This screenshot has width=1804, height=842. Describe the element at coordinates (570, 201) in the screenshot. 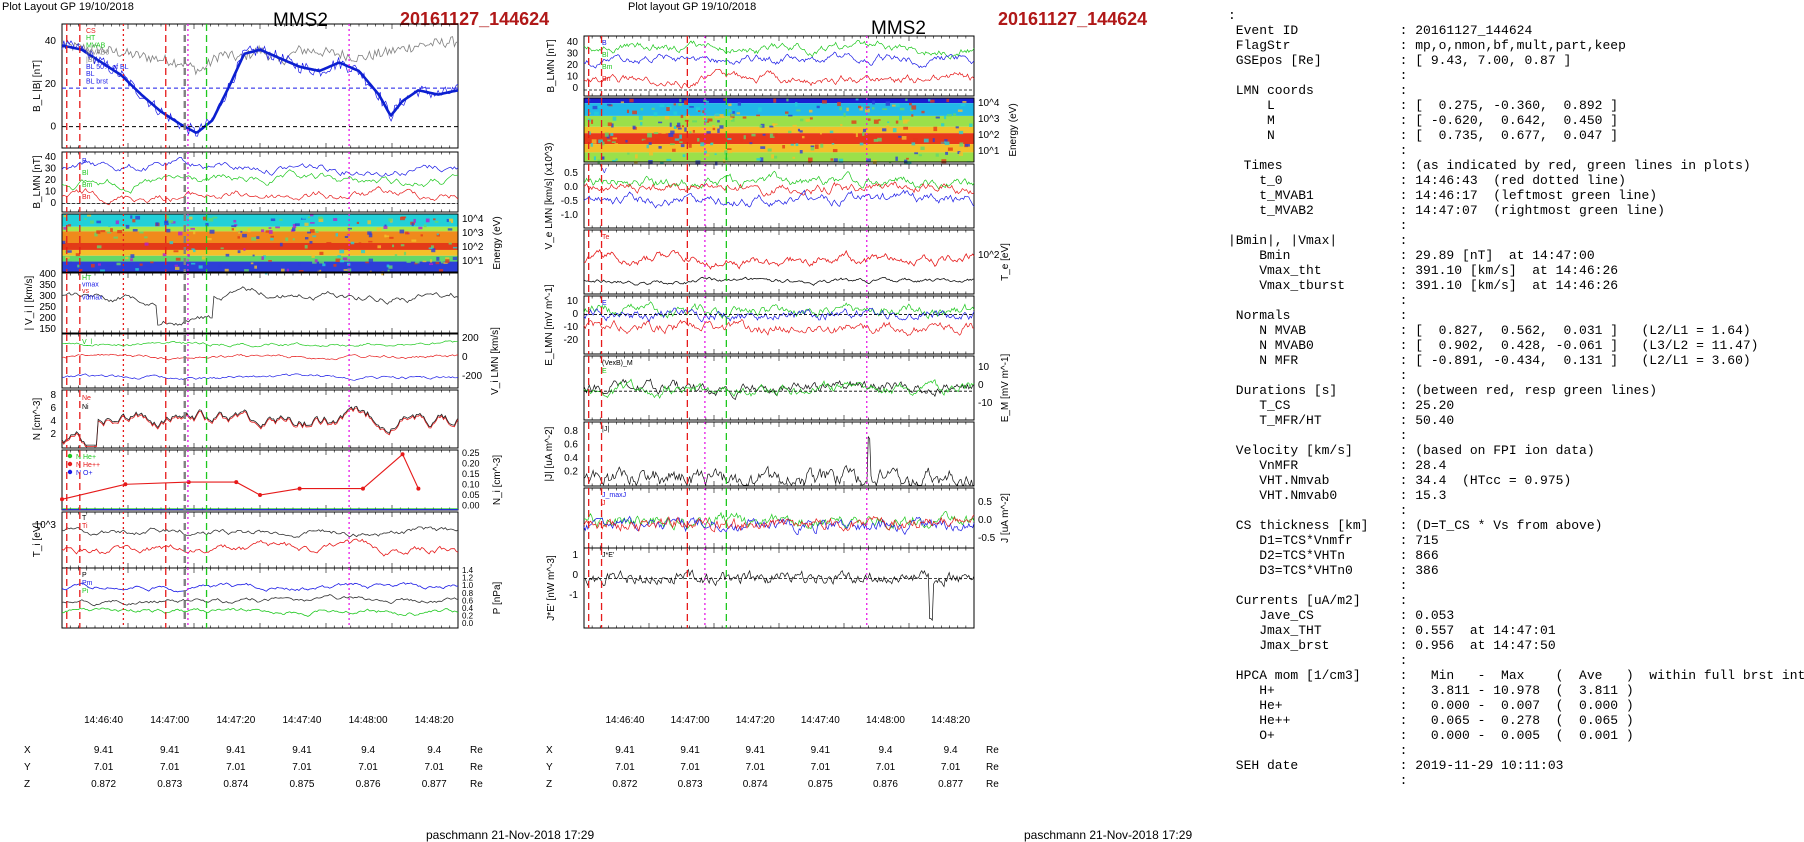

I see `y-tick-label: -0.5` at that location.